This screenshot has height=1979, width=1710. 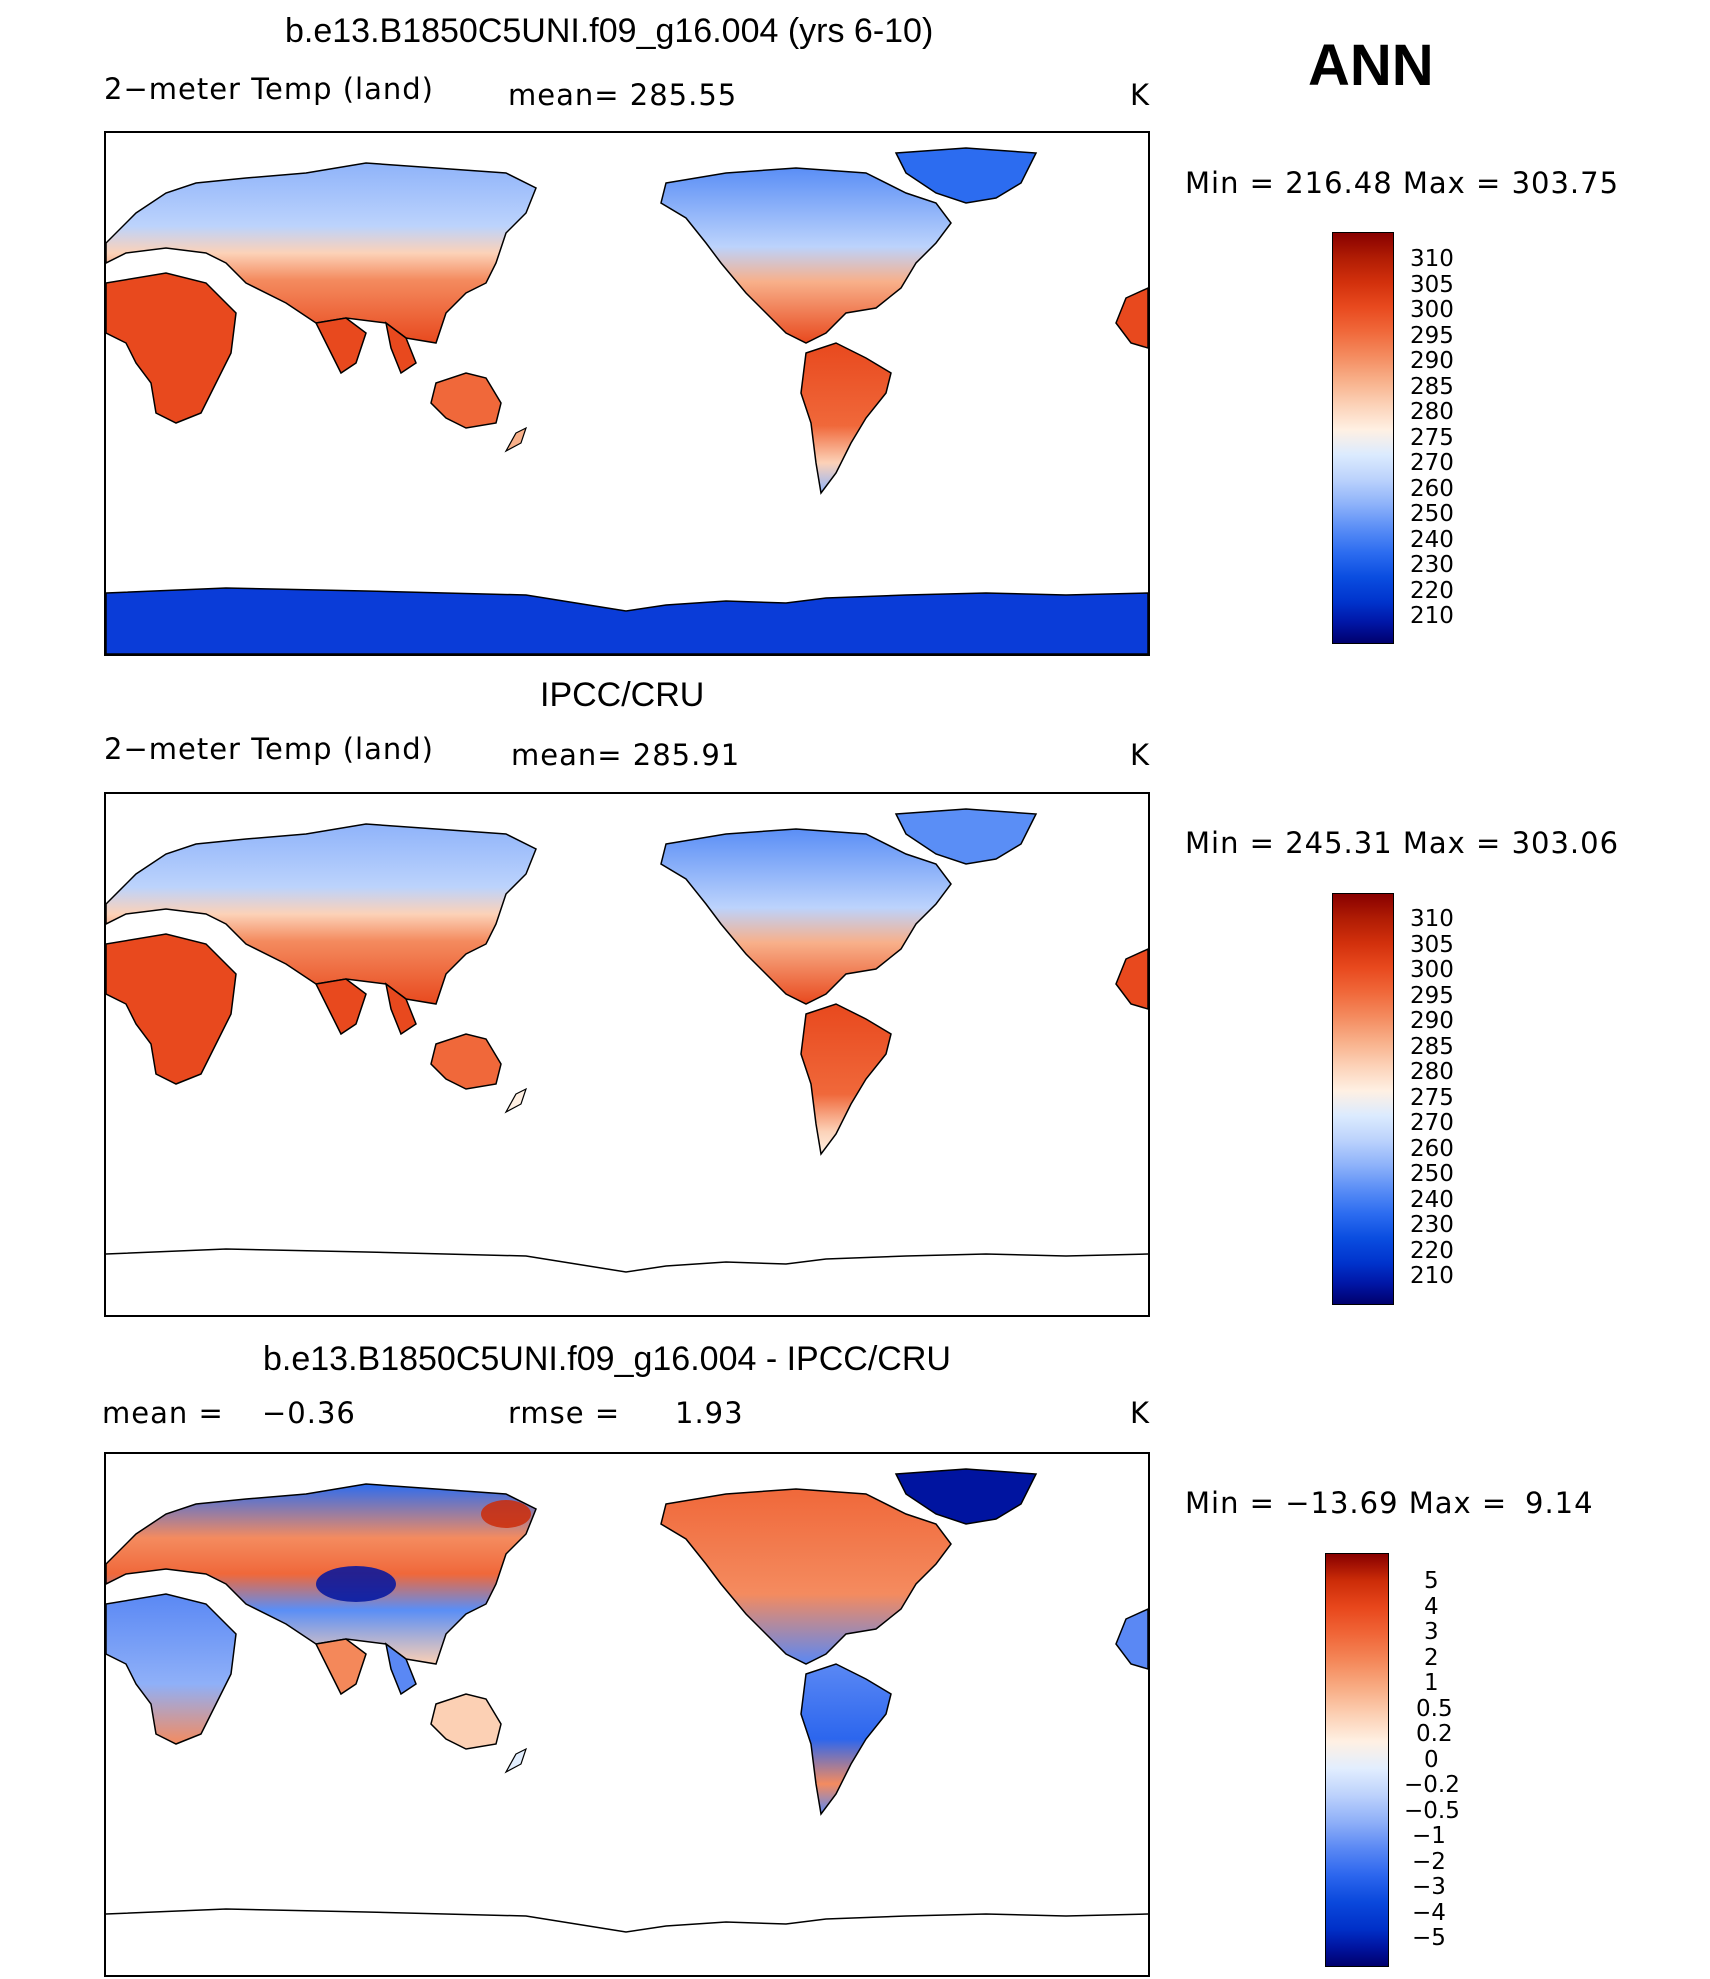 I want to click on panel2-cb-label: 305, so click(x=1432, y=945).